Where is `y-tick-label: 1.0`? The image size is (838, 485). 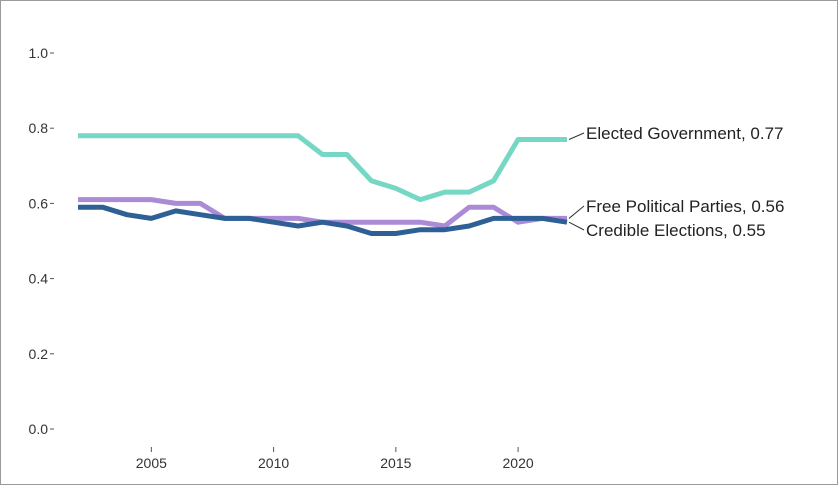
y-tick-label: 1.0 is located at coordinates (39, 53).